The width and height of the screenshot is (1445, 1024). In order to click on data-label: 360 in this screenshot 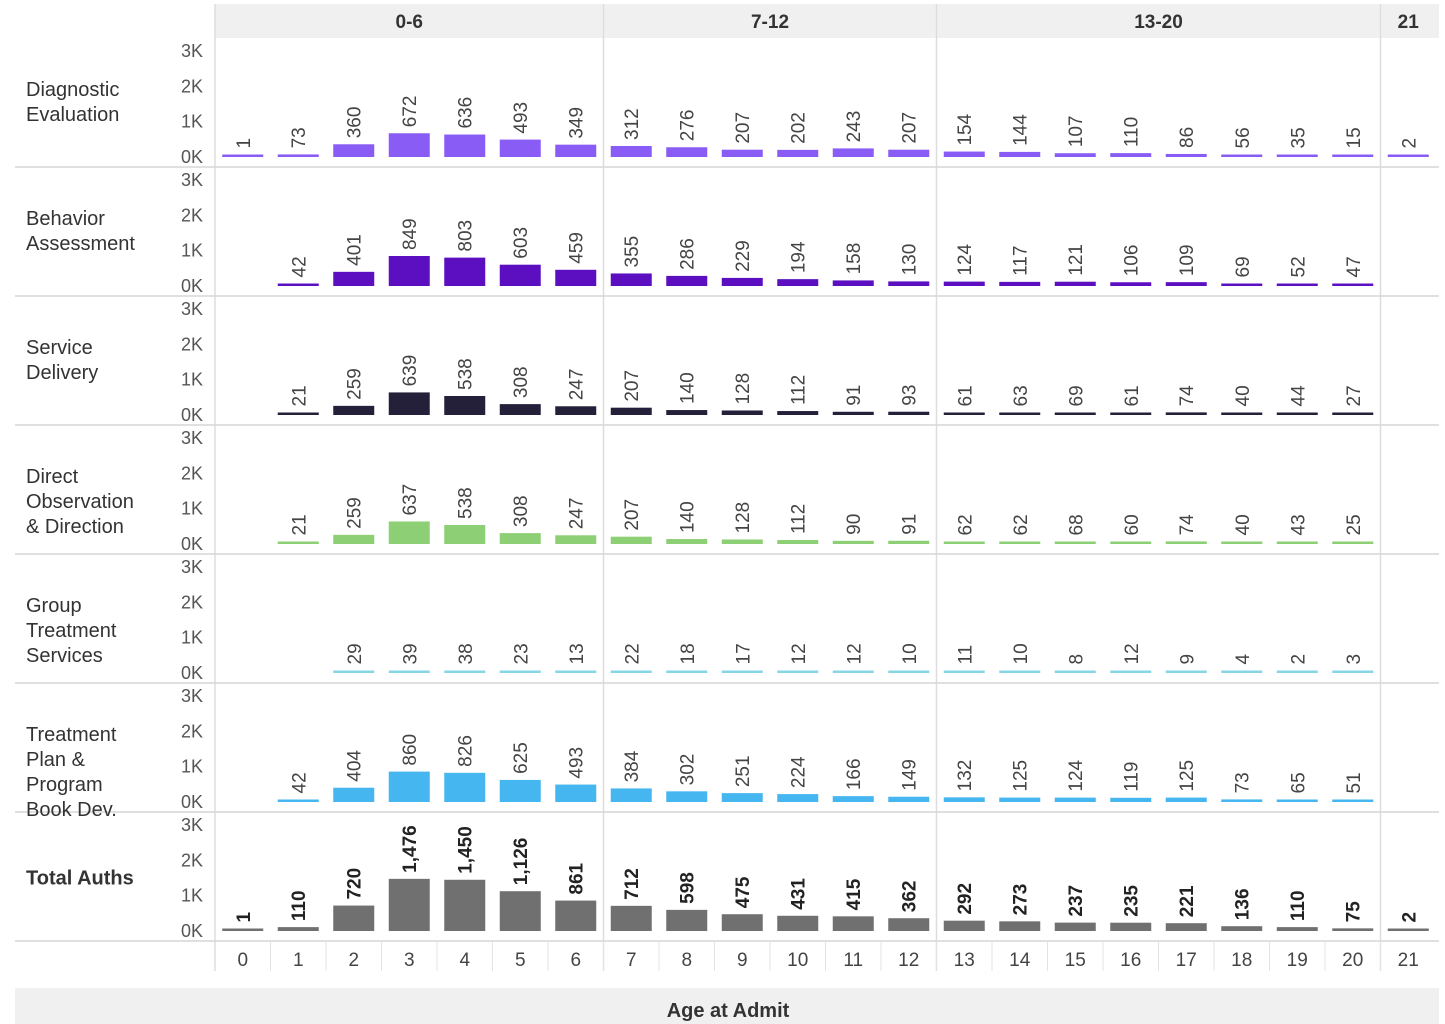, I will do `click(355, 123)`.